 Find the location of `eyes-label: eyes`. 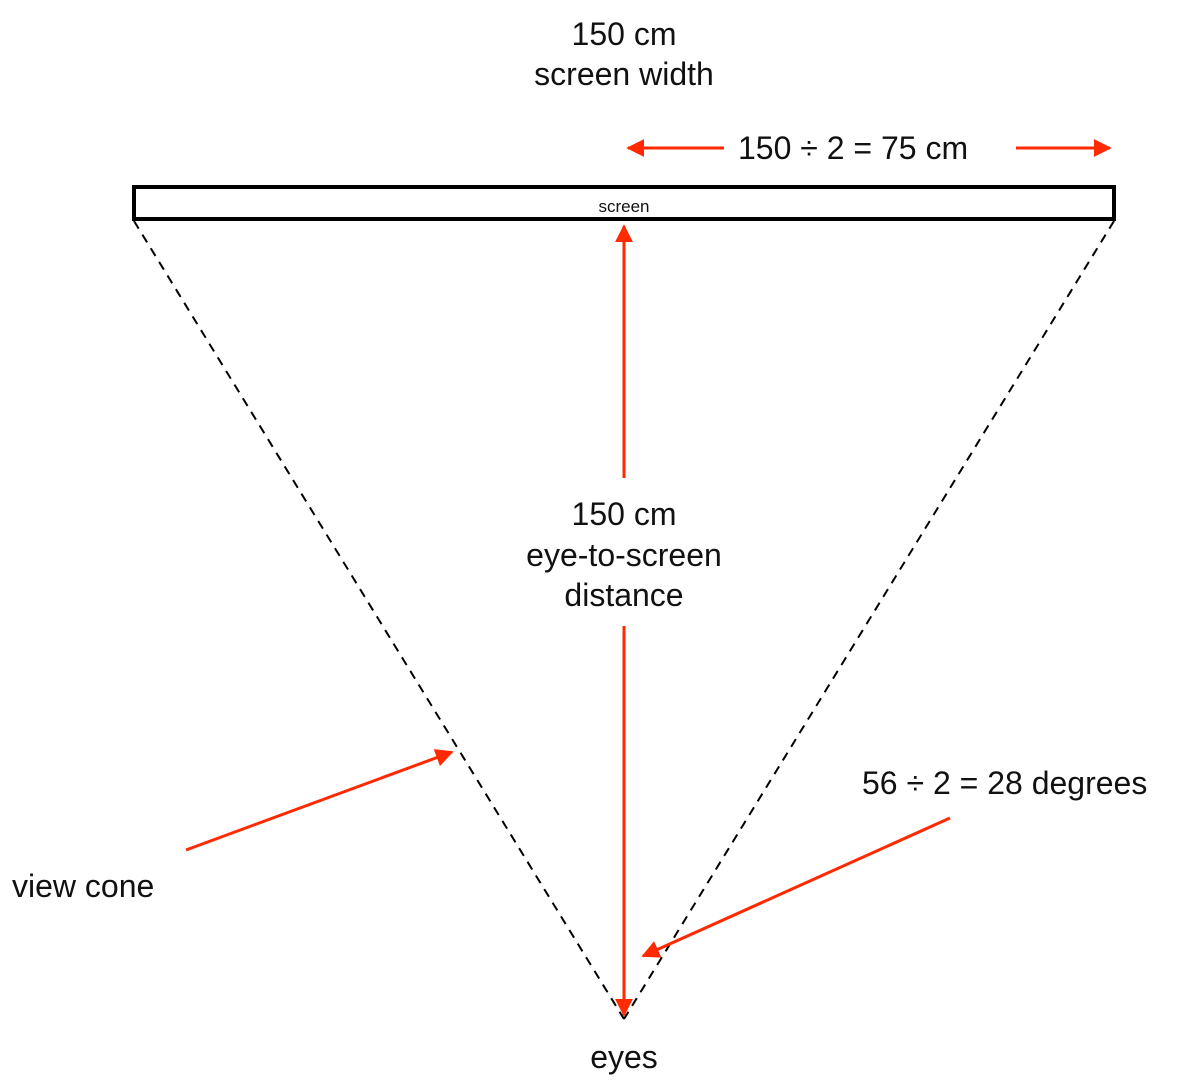

eyes-label: eyes is located at coordinates (624, 1057).